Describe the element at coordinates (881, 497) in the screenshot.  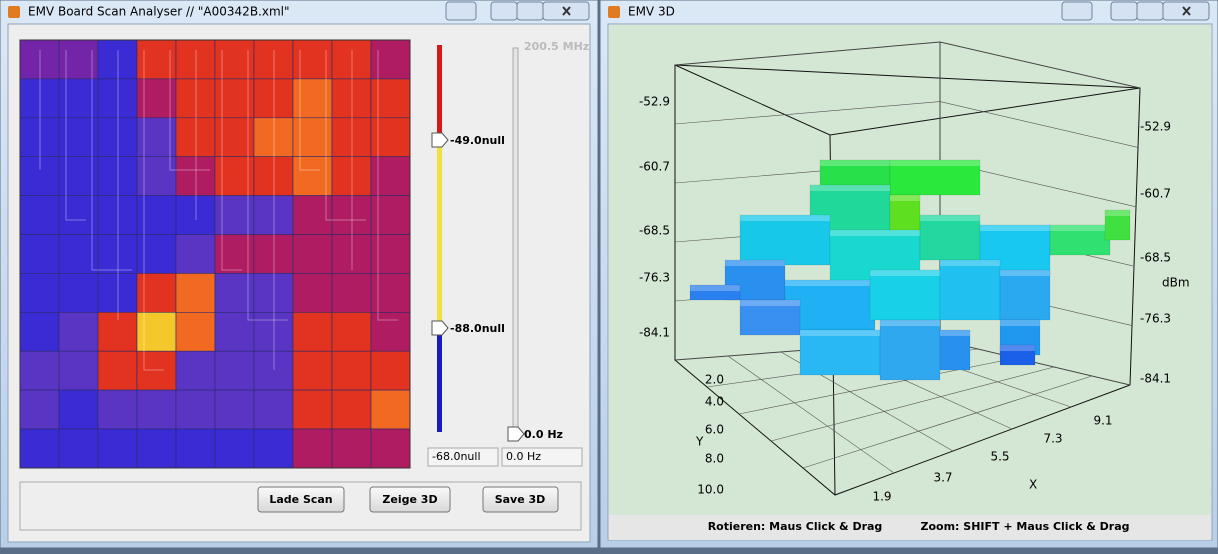
I see `x-tick: 1.9` at that location.